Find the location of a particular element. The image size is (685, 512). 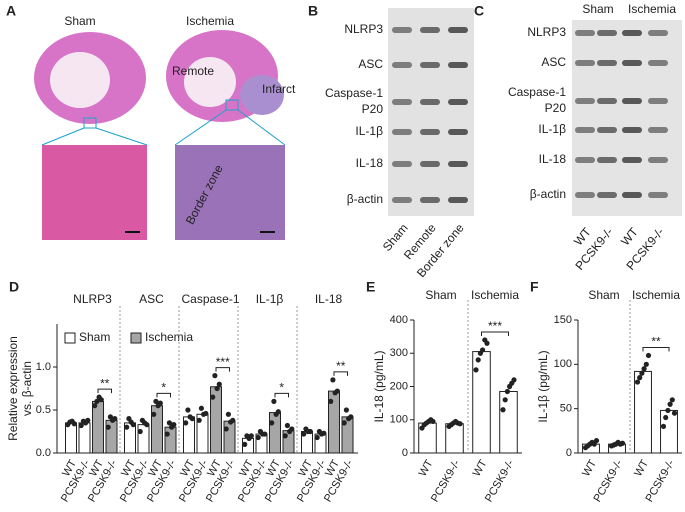

region-label: Infarct is located at coordinates (279, 89).